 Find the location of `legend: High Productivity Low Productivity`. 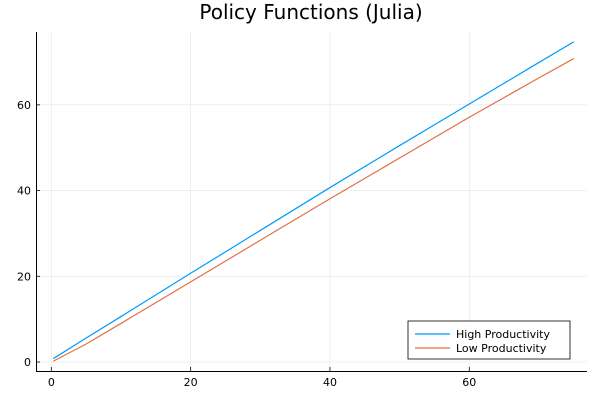

legend: High Productivity Low Productivity is located at coordinates (489, 340).